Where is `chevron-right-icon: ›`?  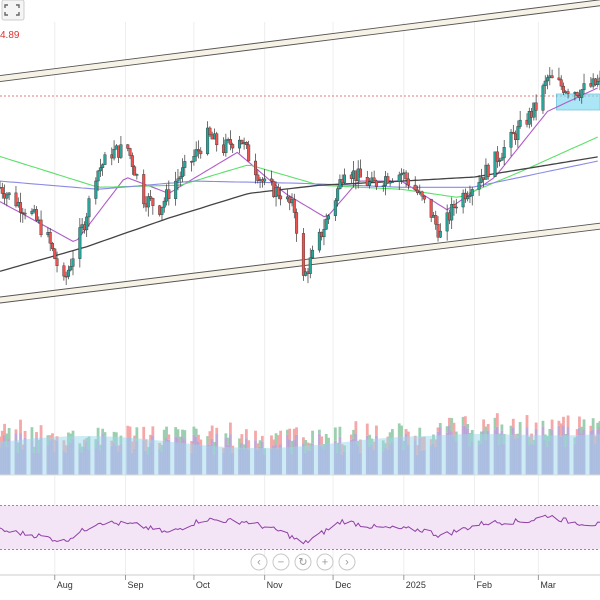 chevron-right-icon: › is located at coordinates (347, 563).